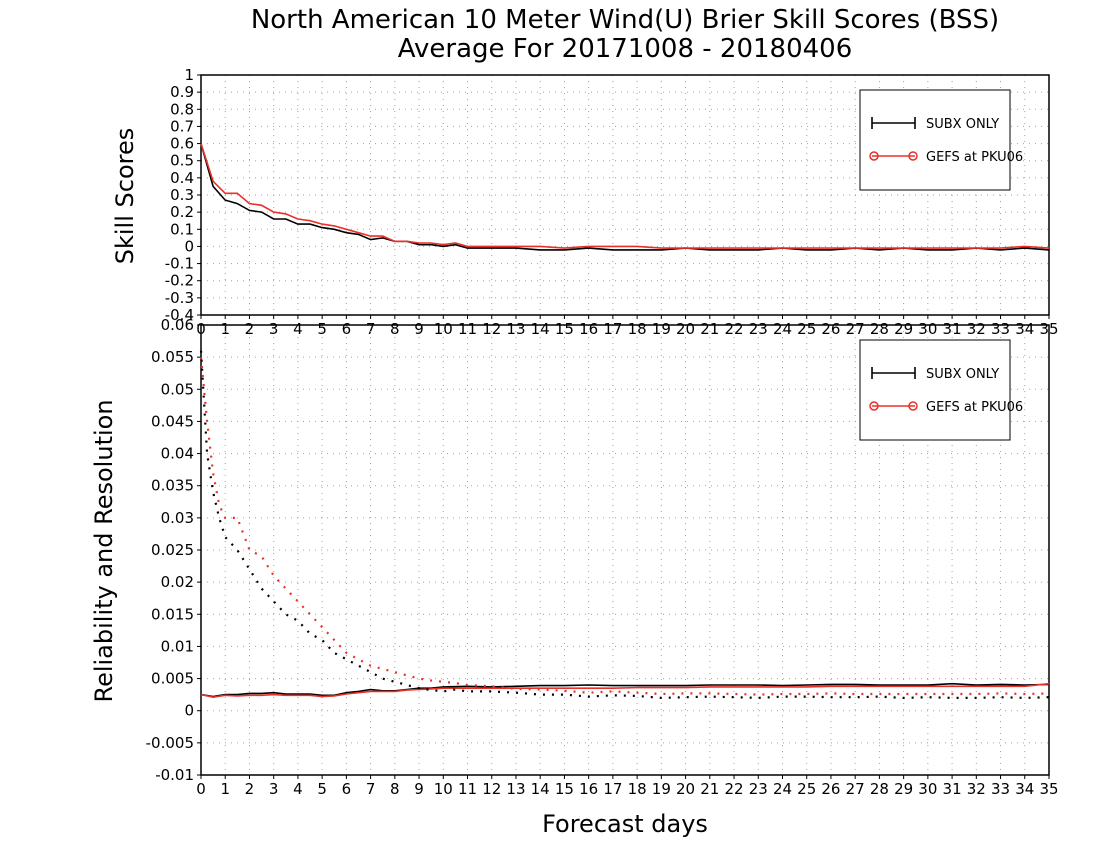  I want to click on y-tick-label: 0.7, so click(182, 126).